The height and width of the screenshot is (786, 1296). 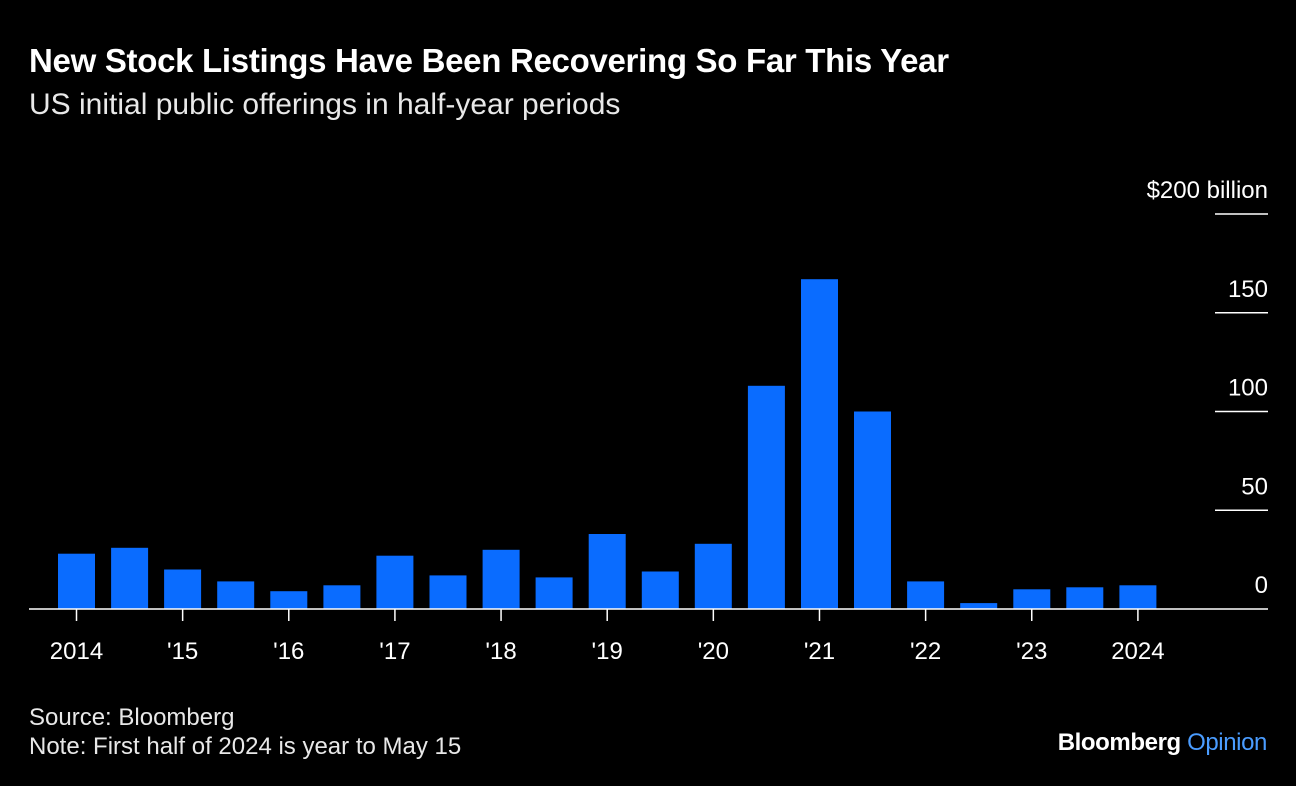 What do you see at coordinates (342, 597) in the screenshot?
I see `bar-2016-h2` at bounding box center [342, 597].